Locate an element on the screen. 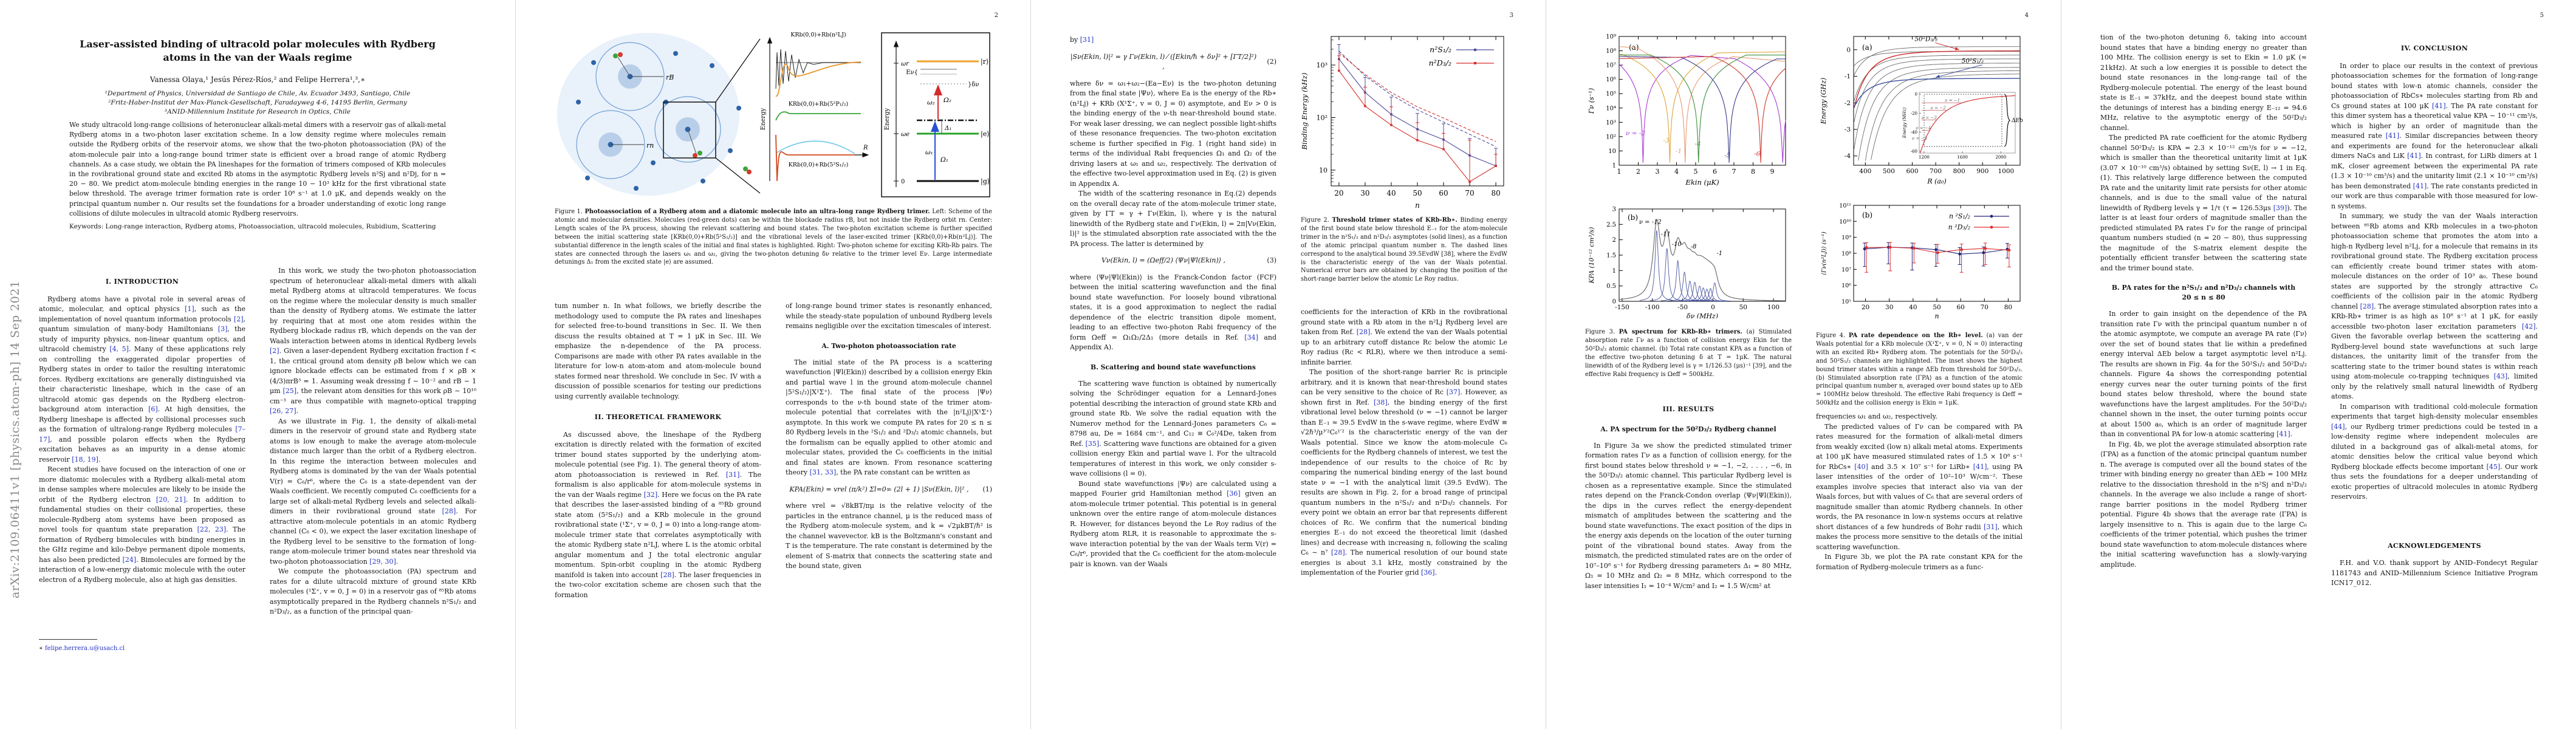 The image size is (2576, 729). citation-link: [43] is located at coordinates (2500, 376).